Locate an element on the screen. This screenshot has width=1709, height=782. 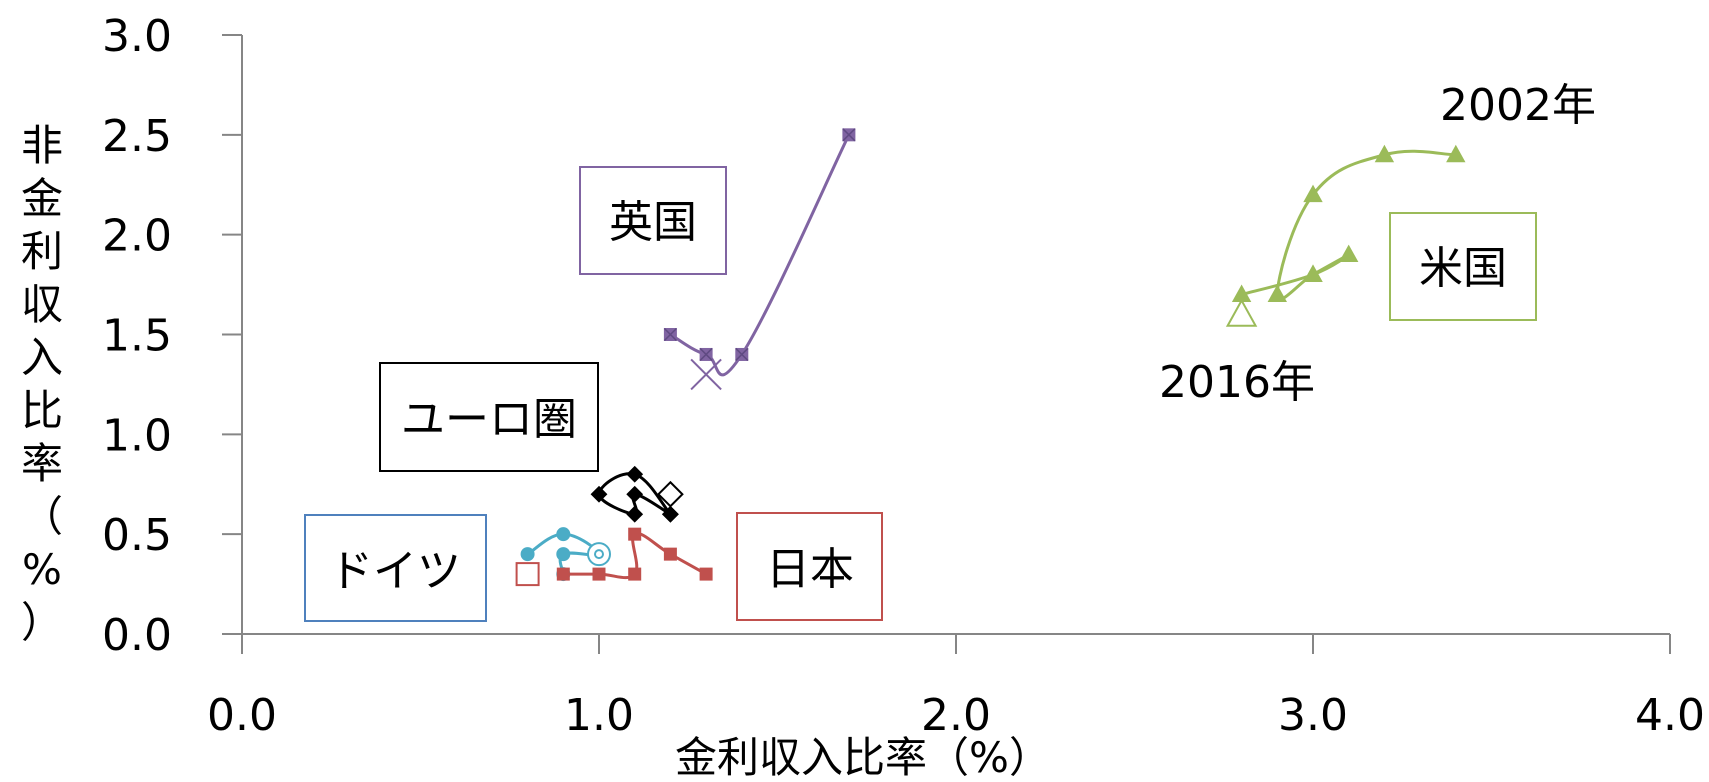
series-label-japan: 日本 is located at coordinates (810, 569).